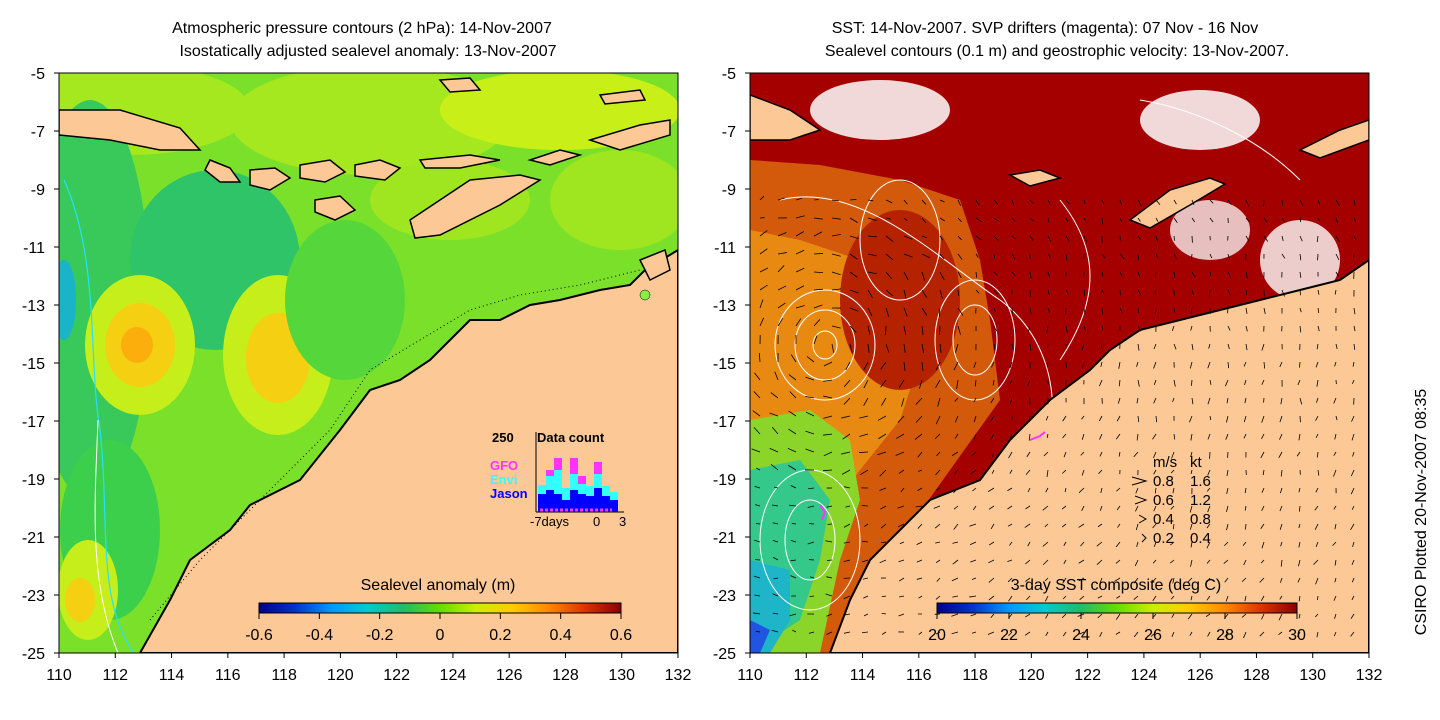 This screenshot has height=720, width=1440. I want to click on lat-tick-label-left: -25, so click(33, 654).